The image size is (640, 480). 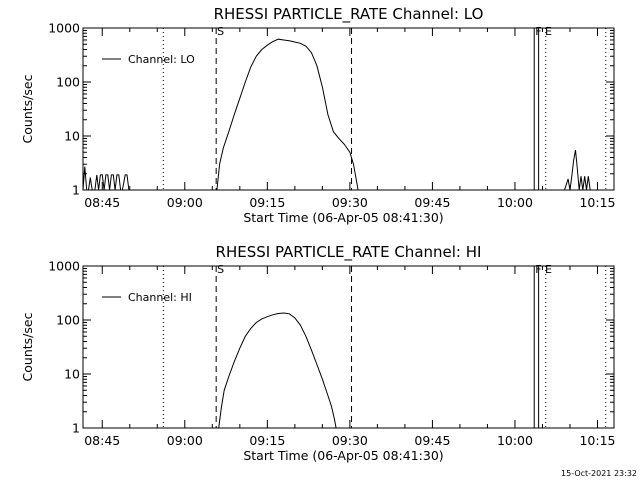 What do you see at coordinates (102, 440) in the screenshot?
I see `panel-2-x-tick-label: 08:45` at bounding box center [102, 440].